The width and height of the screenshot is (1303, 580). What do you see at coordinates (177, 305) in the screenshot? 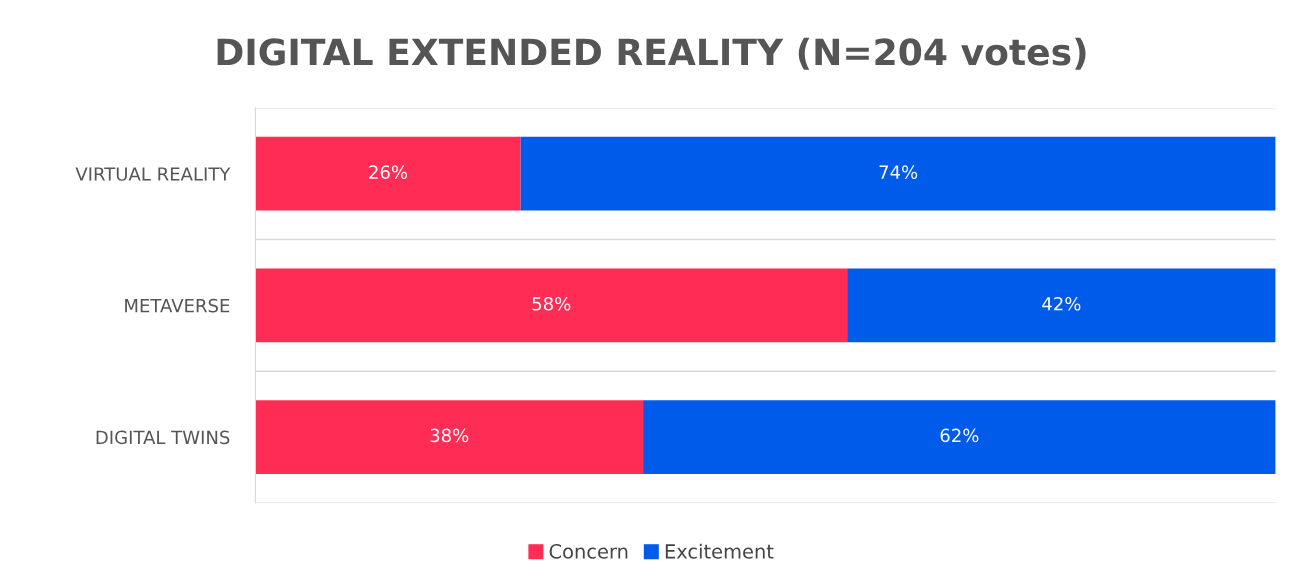
I see `y-tick-label: METAVERSE` at bounding box center [177, 305].